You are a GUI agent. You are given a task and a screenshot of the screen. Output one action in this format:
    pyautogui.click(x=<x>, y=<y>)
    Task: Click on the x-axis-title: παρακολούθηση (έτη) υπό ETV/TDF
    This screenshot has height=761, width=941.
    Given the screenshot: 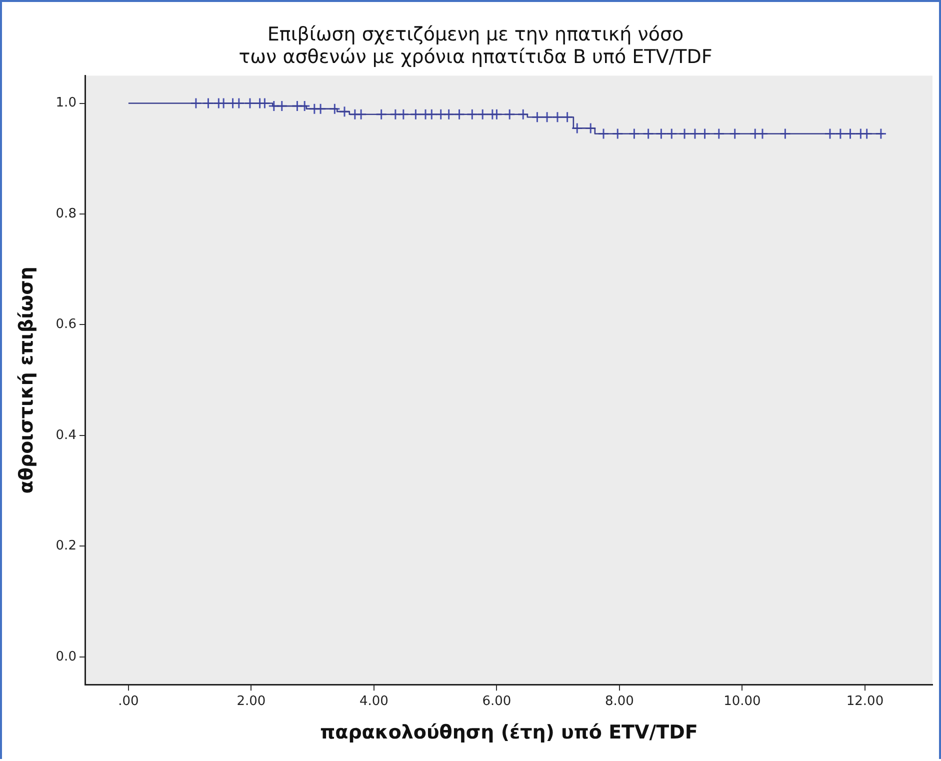 What is the action you would take?
    pyautogui.click(x=509, y=733)
    